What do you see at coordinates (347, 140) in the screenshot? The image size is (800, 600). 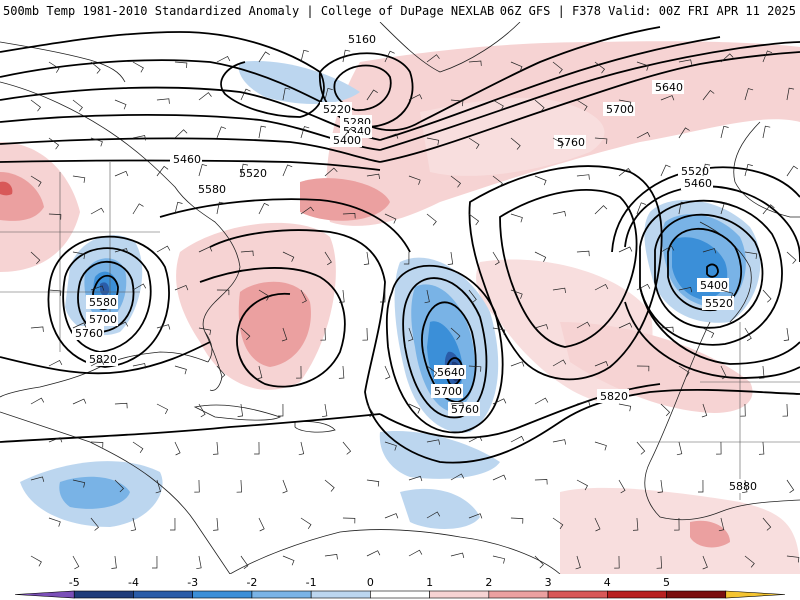 I see `contour-label: 5400` at bounding box center [347, 140].